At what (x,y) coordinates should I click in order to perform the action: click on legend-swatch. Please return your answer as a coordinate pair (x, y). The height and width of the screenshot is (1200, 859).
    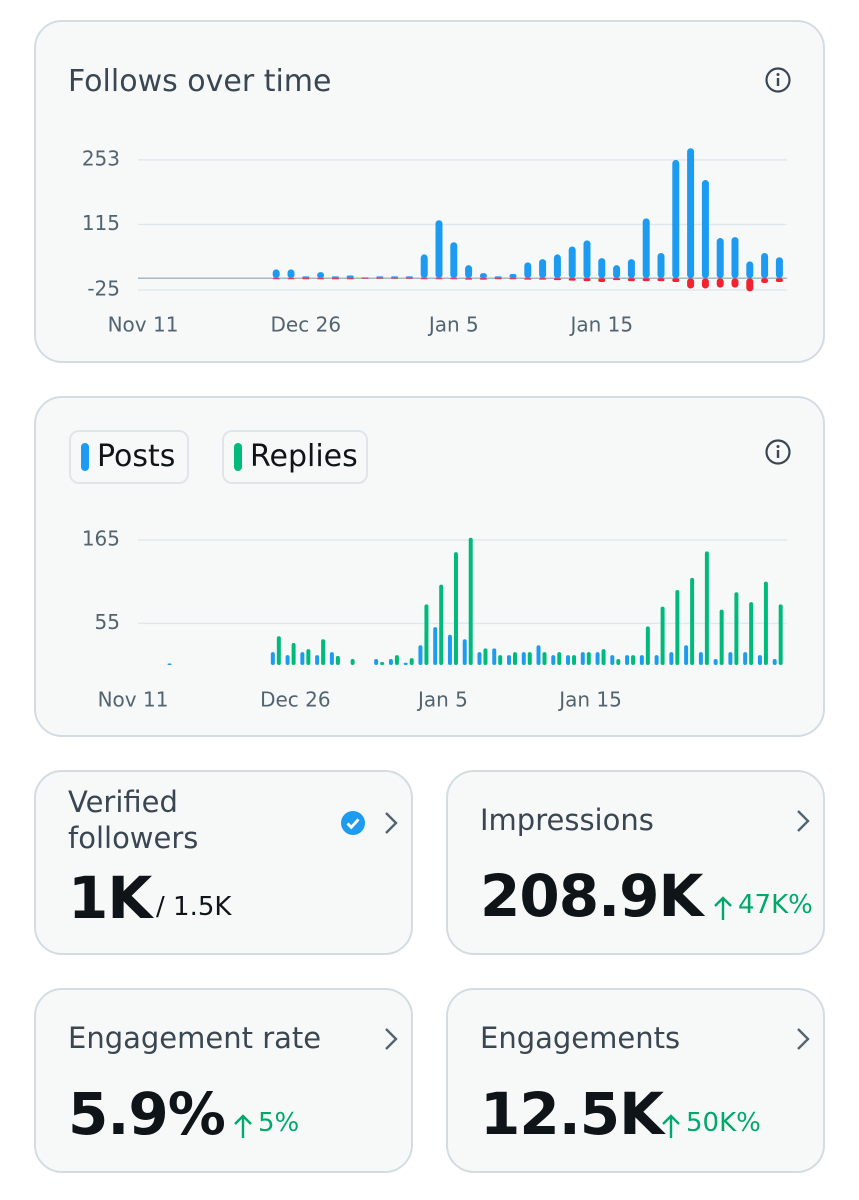
    Looking at the image, I should click on (85, 457).